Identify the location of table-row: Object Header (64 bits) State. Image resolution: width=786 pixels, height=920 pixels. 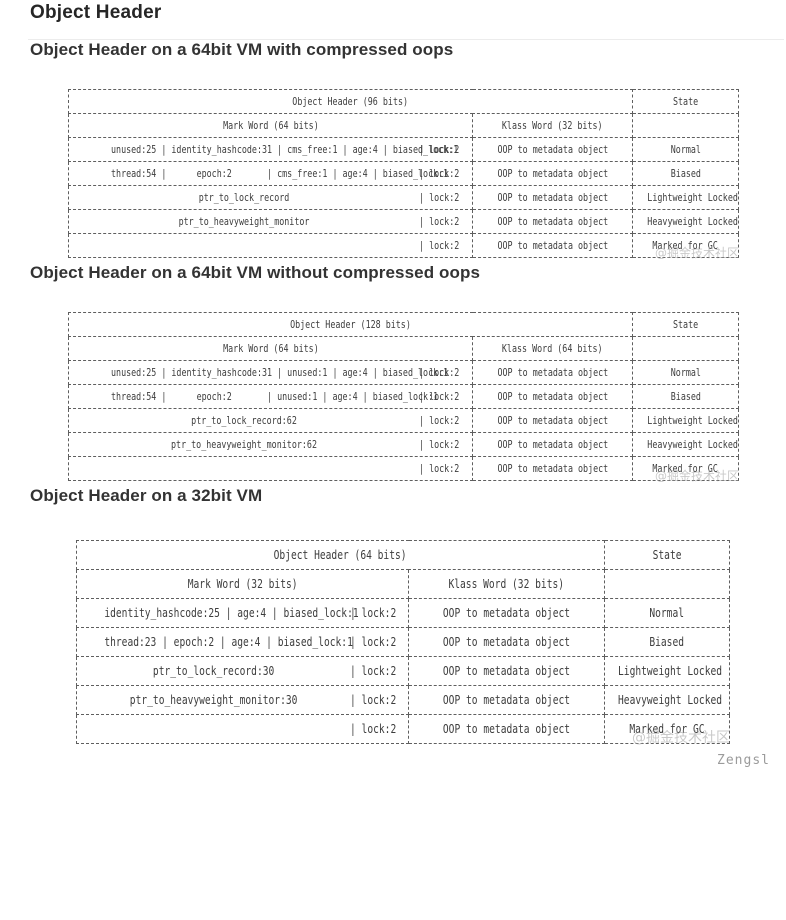
(403, 555).